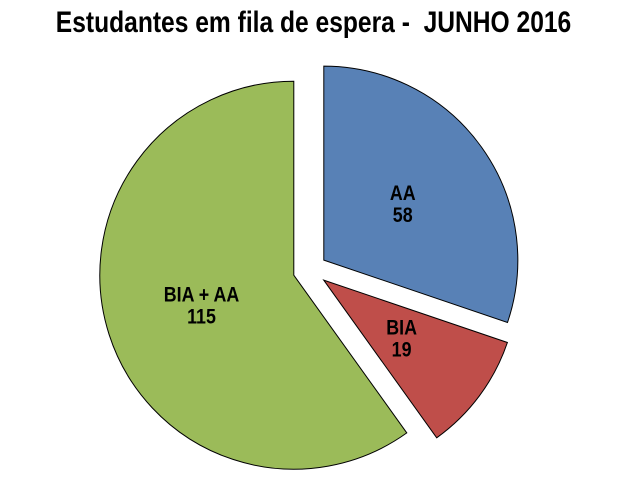 The height and width of the screenshot is (483, 620). I want to click on pie-slice-label-aa: AA 58, so click(403, 205).